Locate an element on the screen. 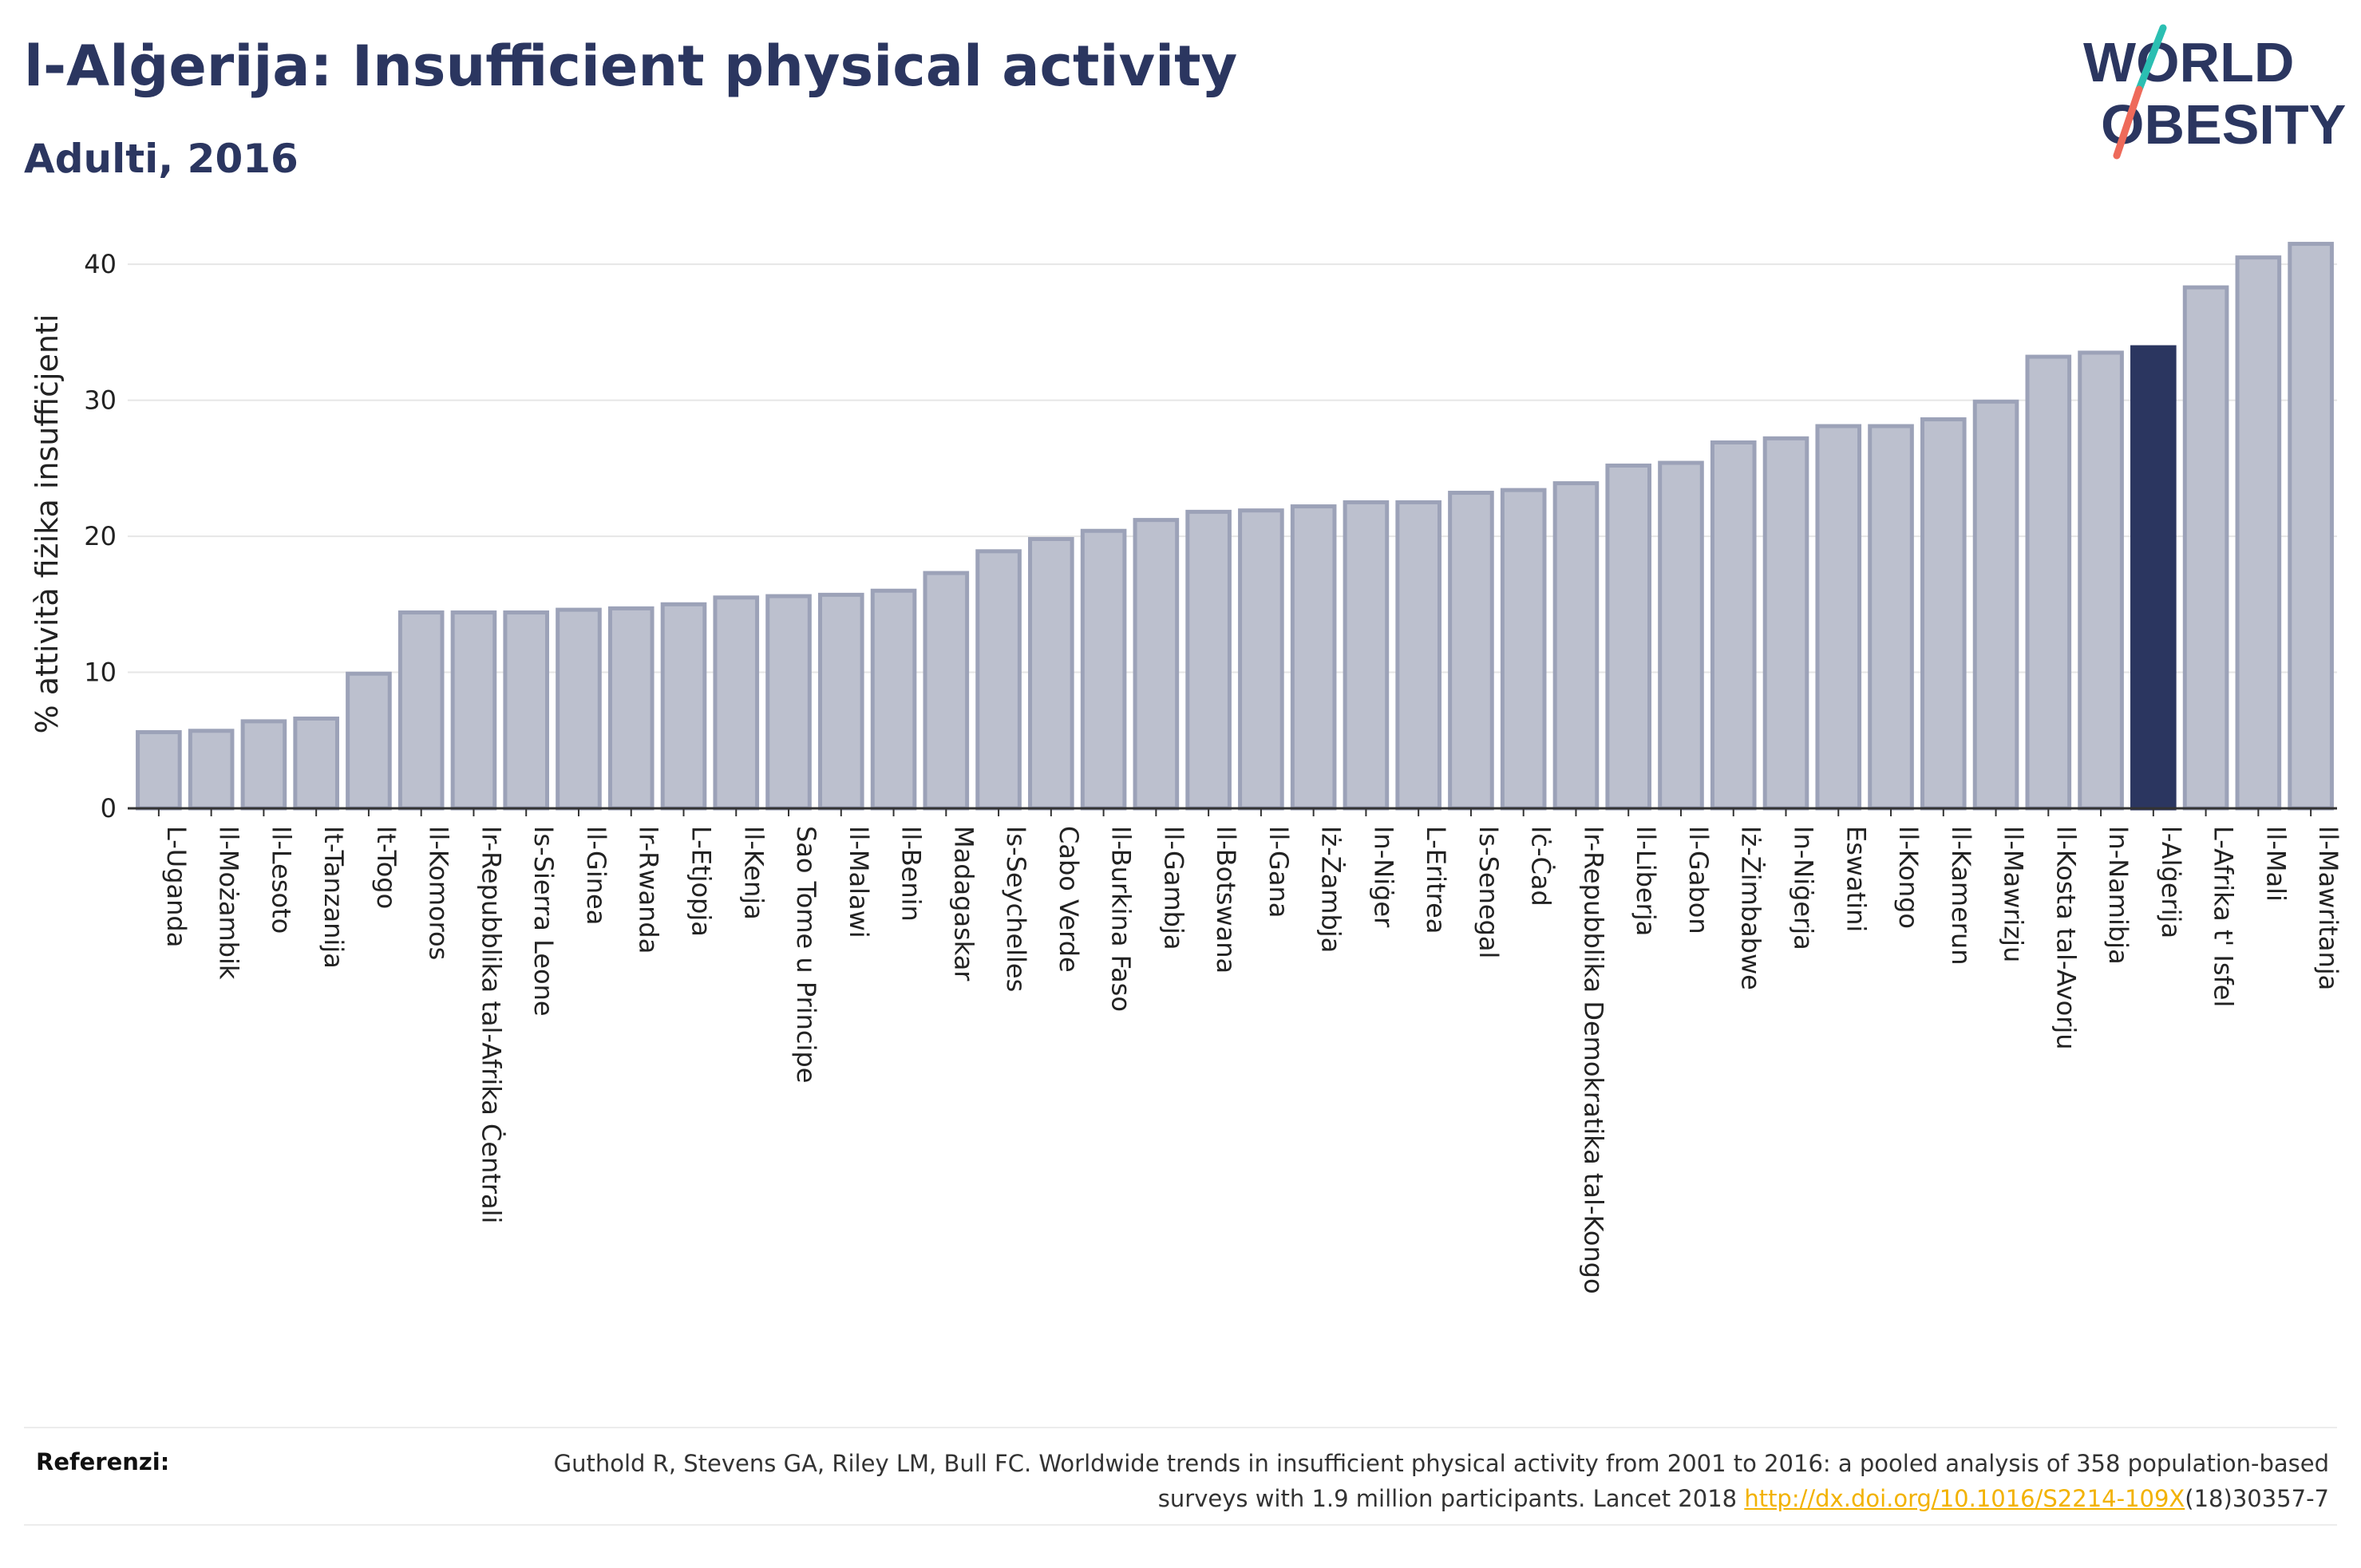  x-tick-label: Il-Komoros is located at coordinates (439, 893).